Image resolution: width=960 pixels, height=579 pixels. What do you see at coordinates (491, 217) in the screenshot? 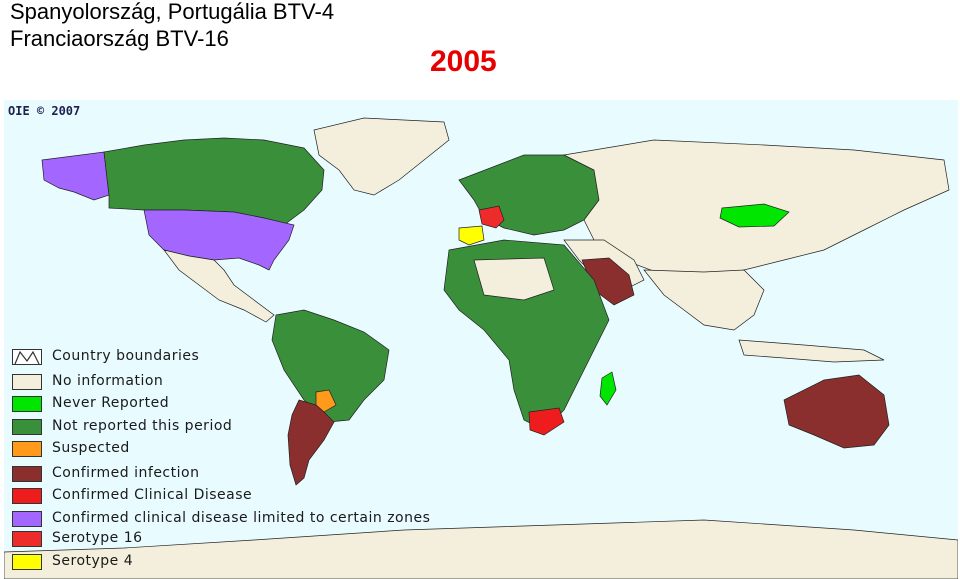
I see `region-france` at bounding box center [491, 217].